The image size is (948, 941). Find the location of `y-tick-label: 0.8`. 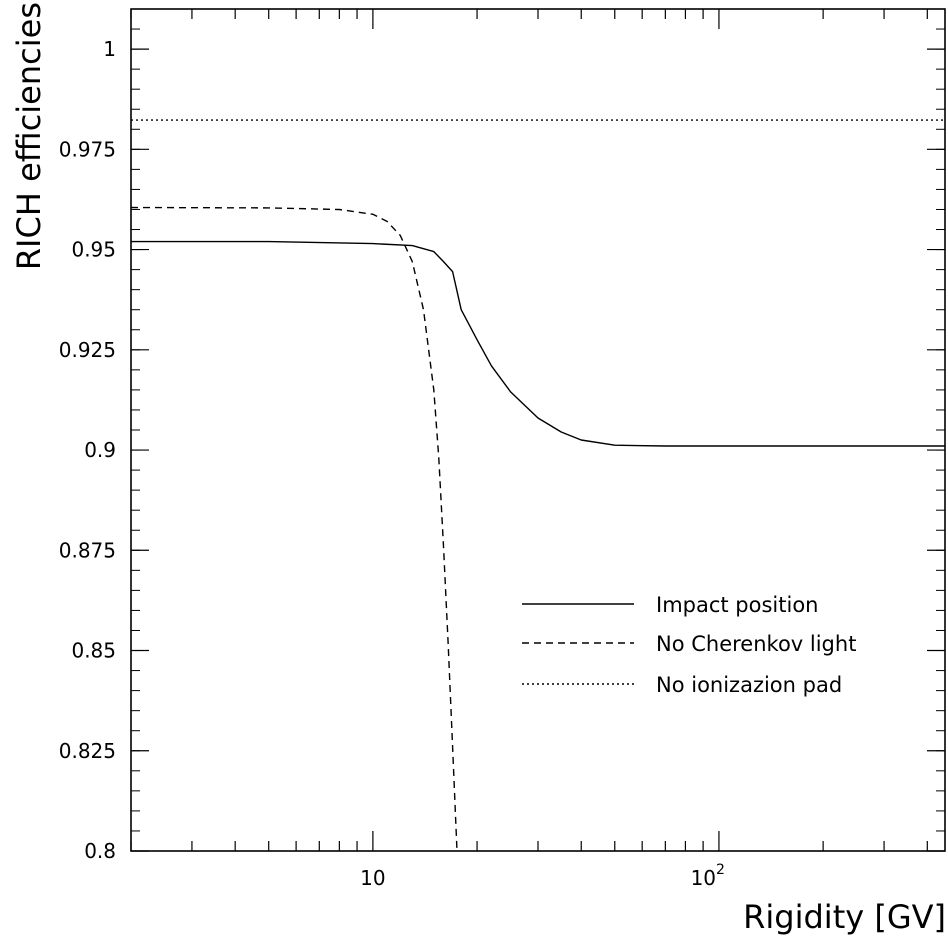

y-tick-label: 0.8 is located at coordinates (100, 851).